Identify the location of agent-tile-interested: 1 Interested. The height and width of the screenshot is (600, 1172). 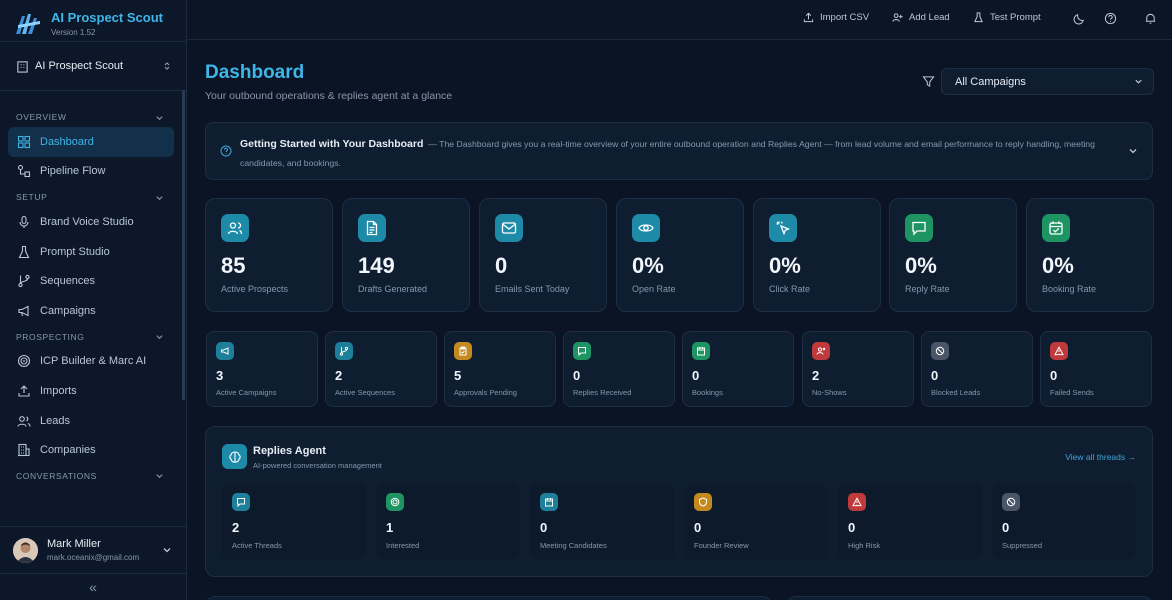
(448, 522).